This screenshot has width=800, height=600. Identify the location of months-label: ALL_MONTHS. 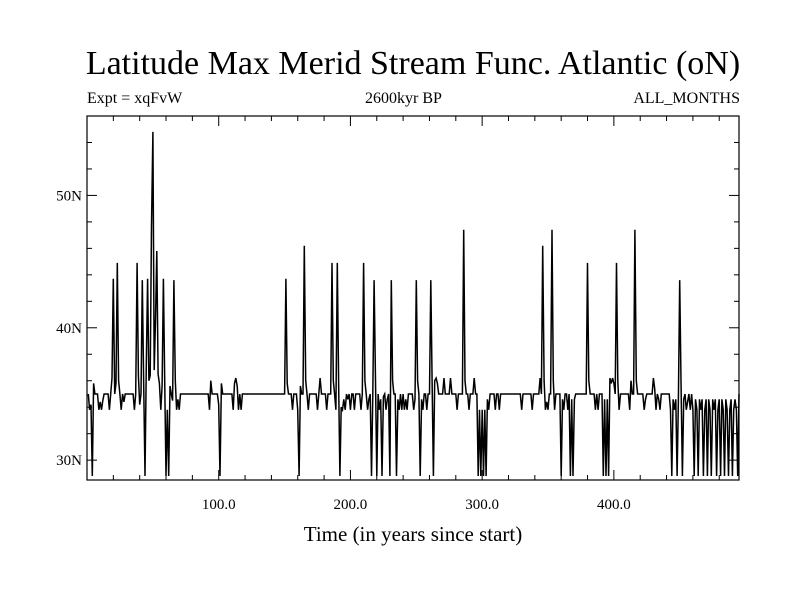
(686, 98).